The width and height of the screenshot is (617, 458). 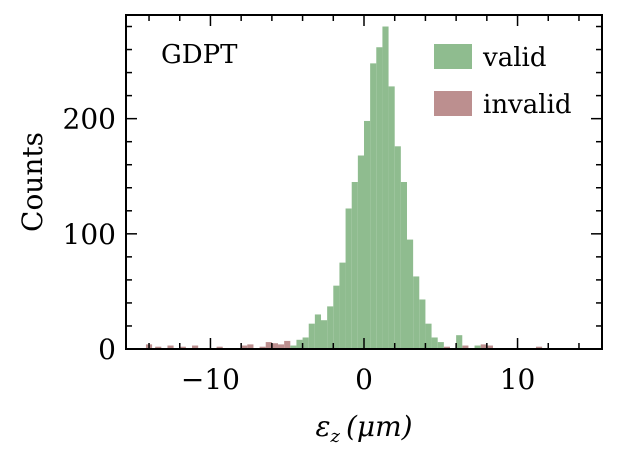 I want to click on legend-swatch-valid, so click(x=453, y=56).